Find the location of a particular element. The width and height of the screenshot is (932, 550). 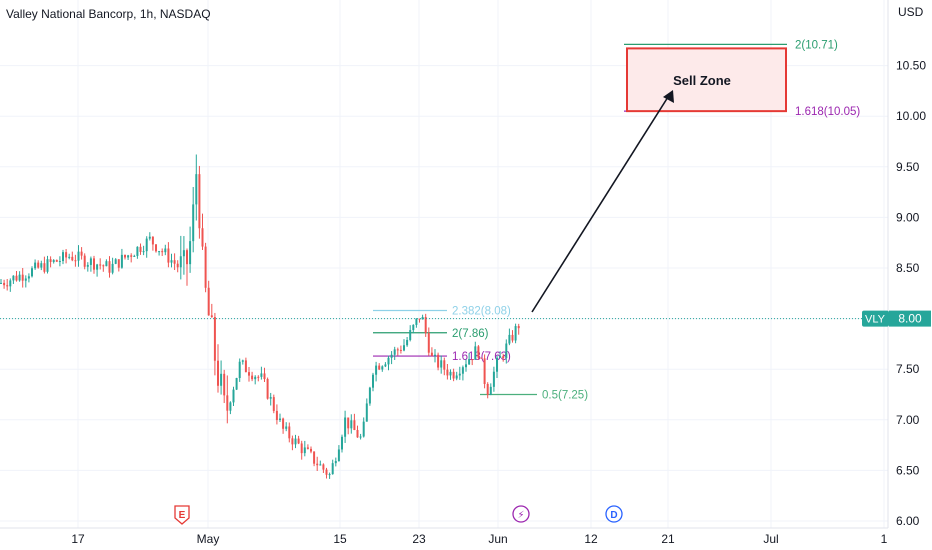

fib-level-label: 1.618(10.05) is located at coordinates (827, 112).